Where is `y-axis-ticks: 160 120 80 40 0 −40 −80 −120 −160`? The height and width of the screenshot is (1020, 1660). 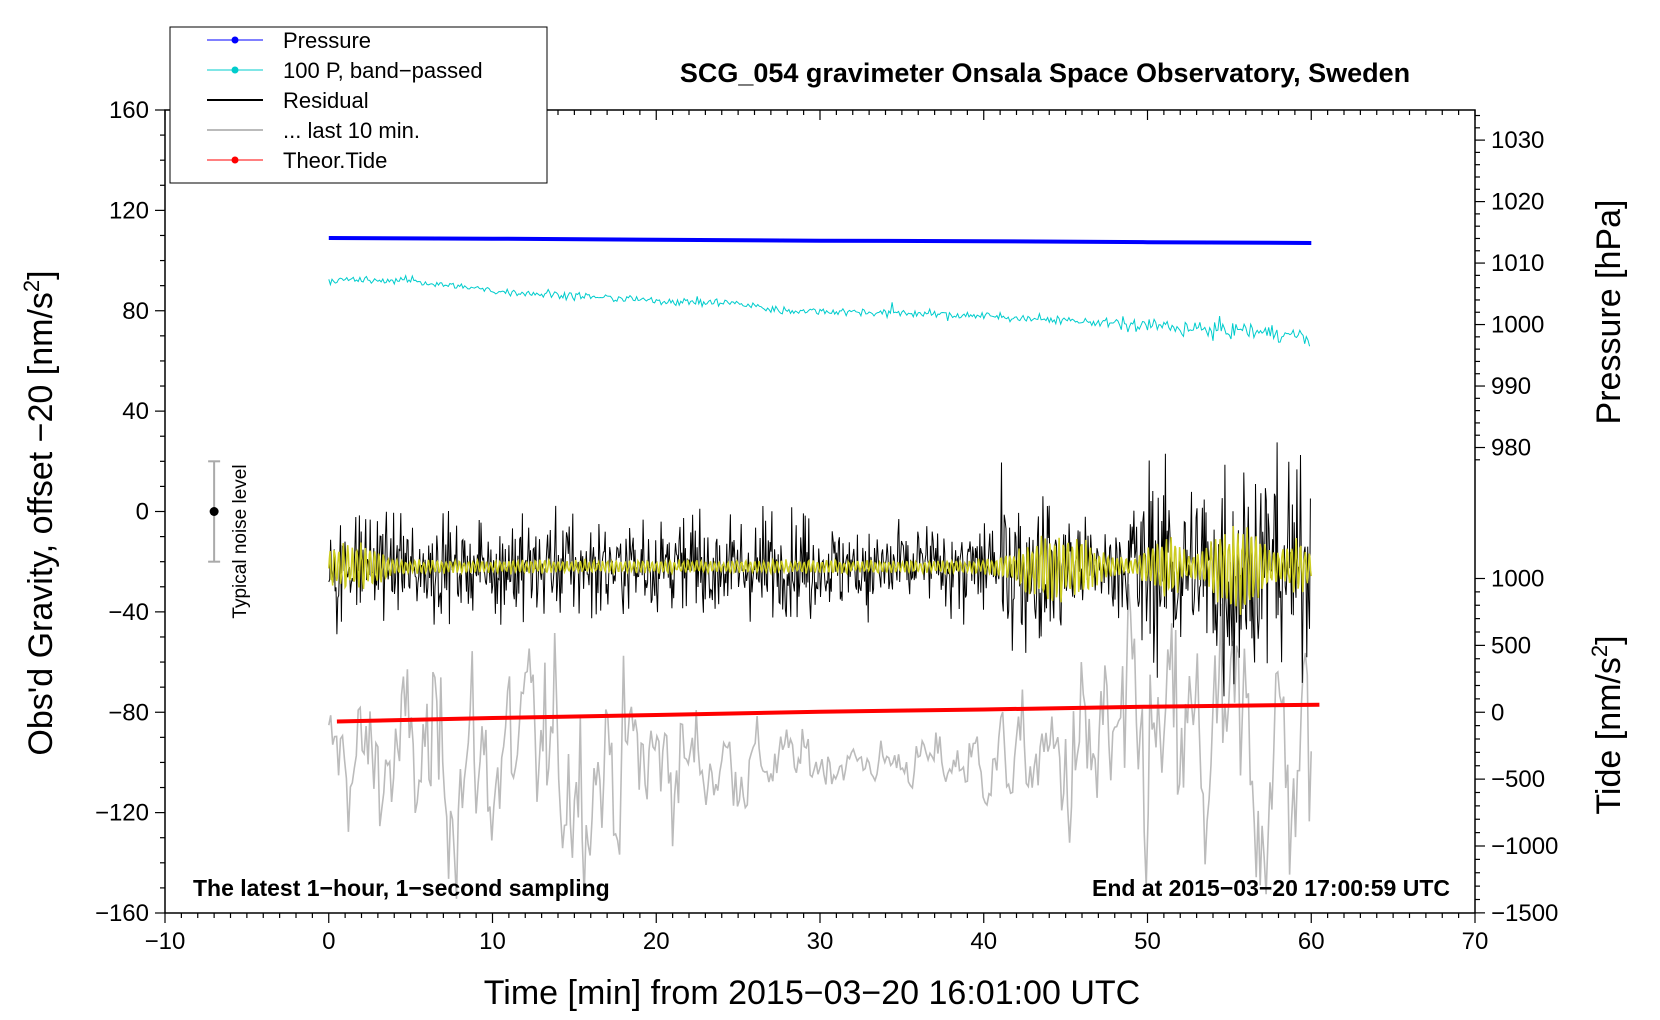 y-axis-ticks: 160 120 80 40 0 −40 −80 −120 −160 is located at coordinates (130, 512).